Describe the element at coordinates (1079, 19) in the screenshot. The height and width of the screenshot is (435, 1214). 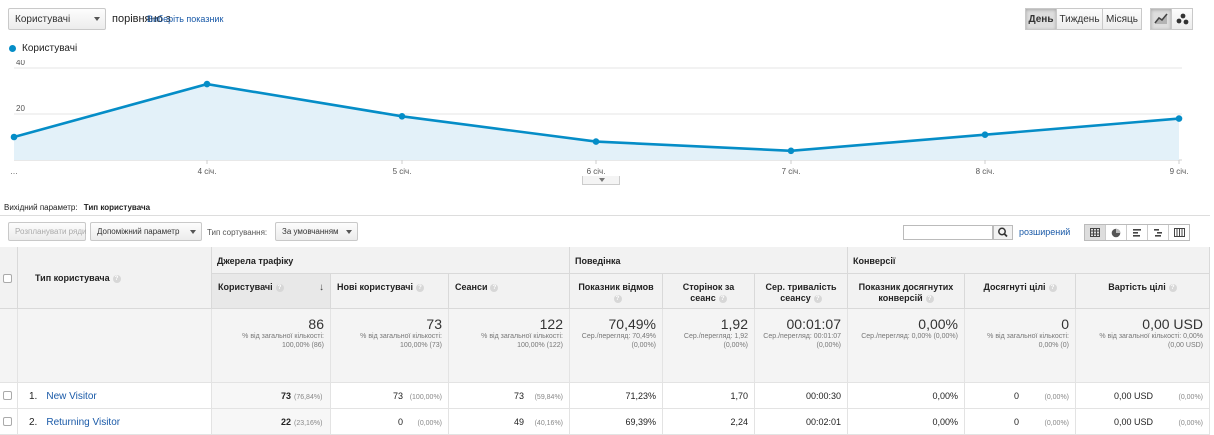
I see `period-week-button: Тиждень` at that location.